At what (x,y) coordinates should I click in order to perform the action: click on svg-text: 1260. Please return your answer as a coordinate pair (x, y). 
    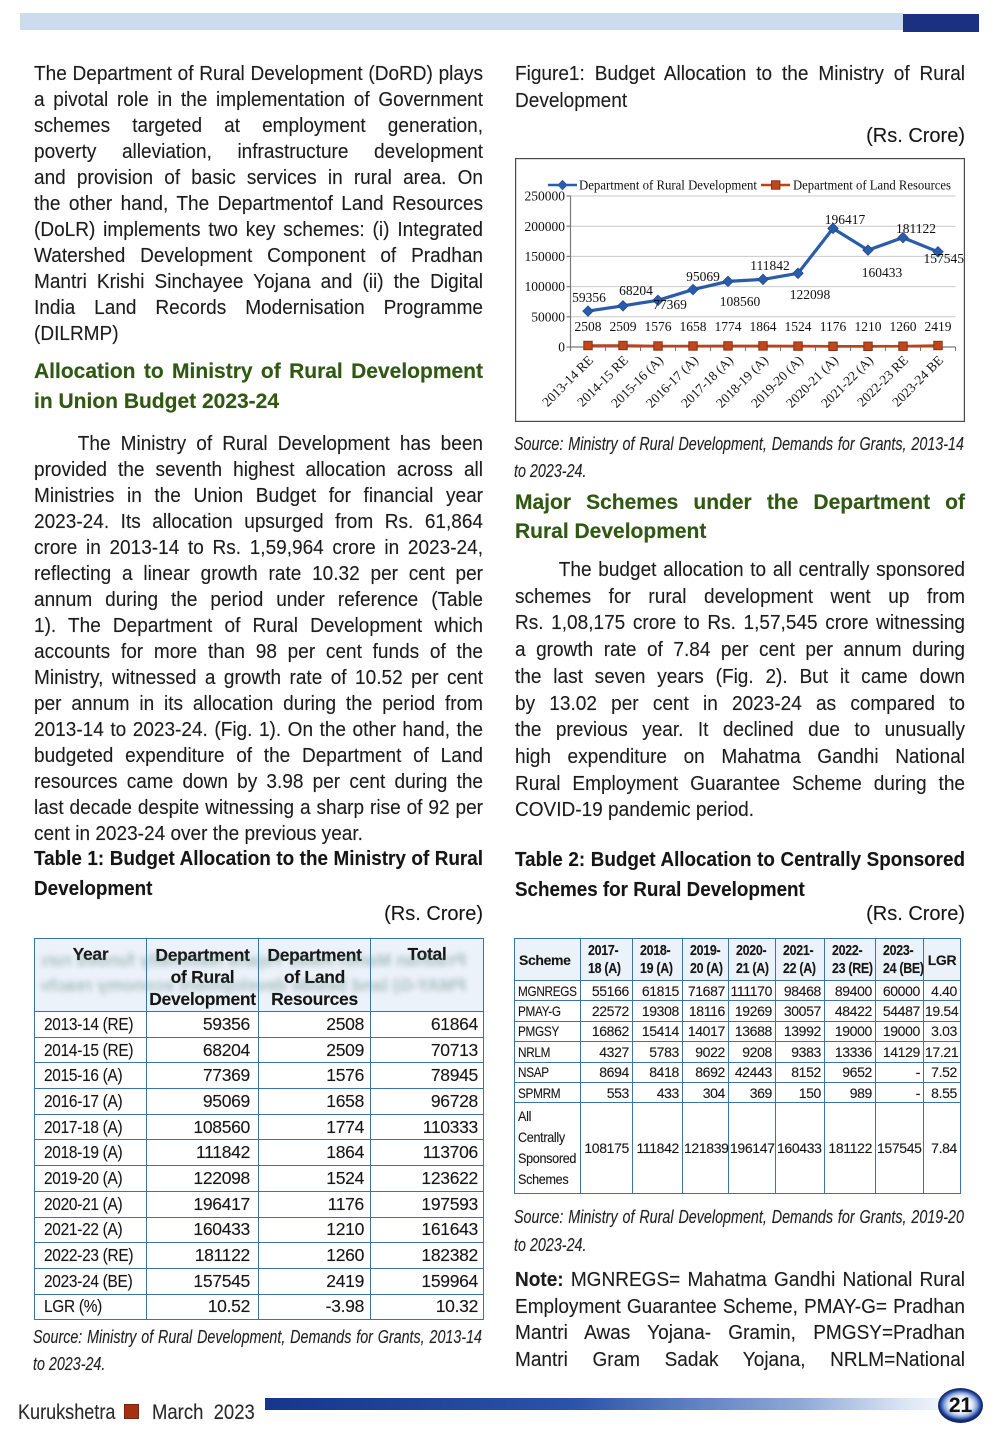
    Looking at the image, I should click on (903, 326).